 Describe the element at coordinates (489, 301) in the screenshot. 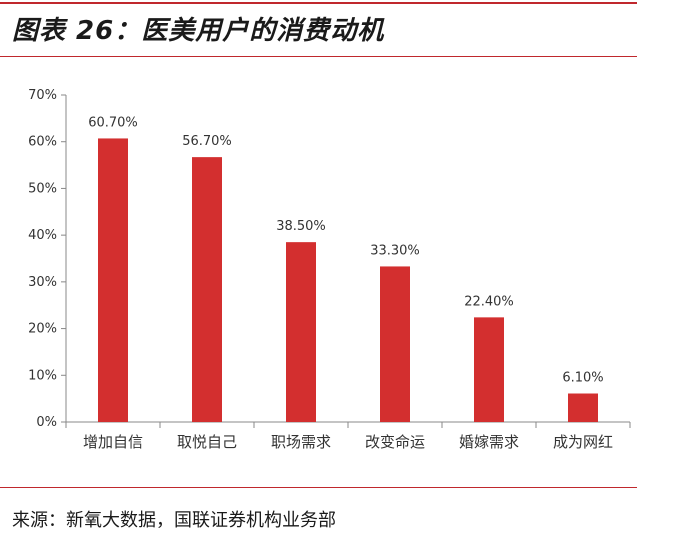

I see `data-label: 22.40%` at that location.